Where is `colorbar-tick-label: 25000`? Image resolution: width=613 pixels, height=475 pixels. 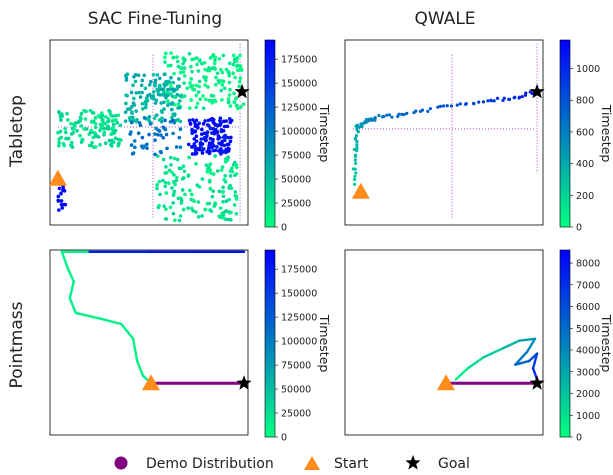
colorbar-tick-label: 25000 is located at coordinates (296, 414).